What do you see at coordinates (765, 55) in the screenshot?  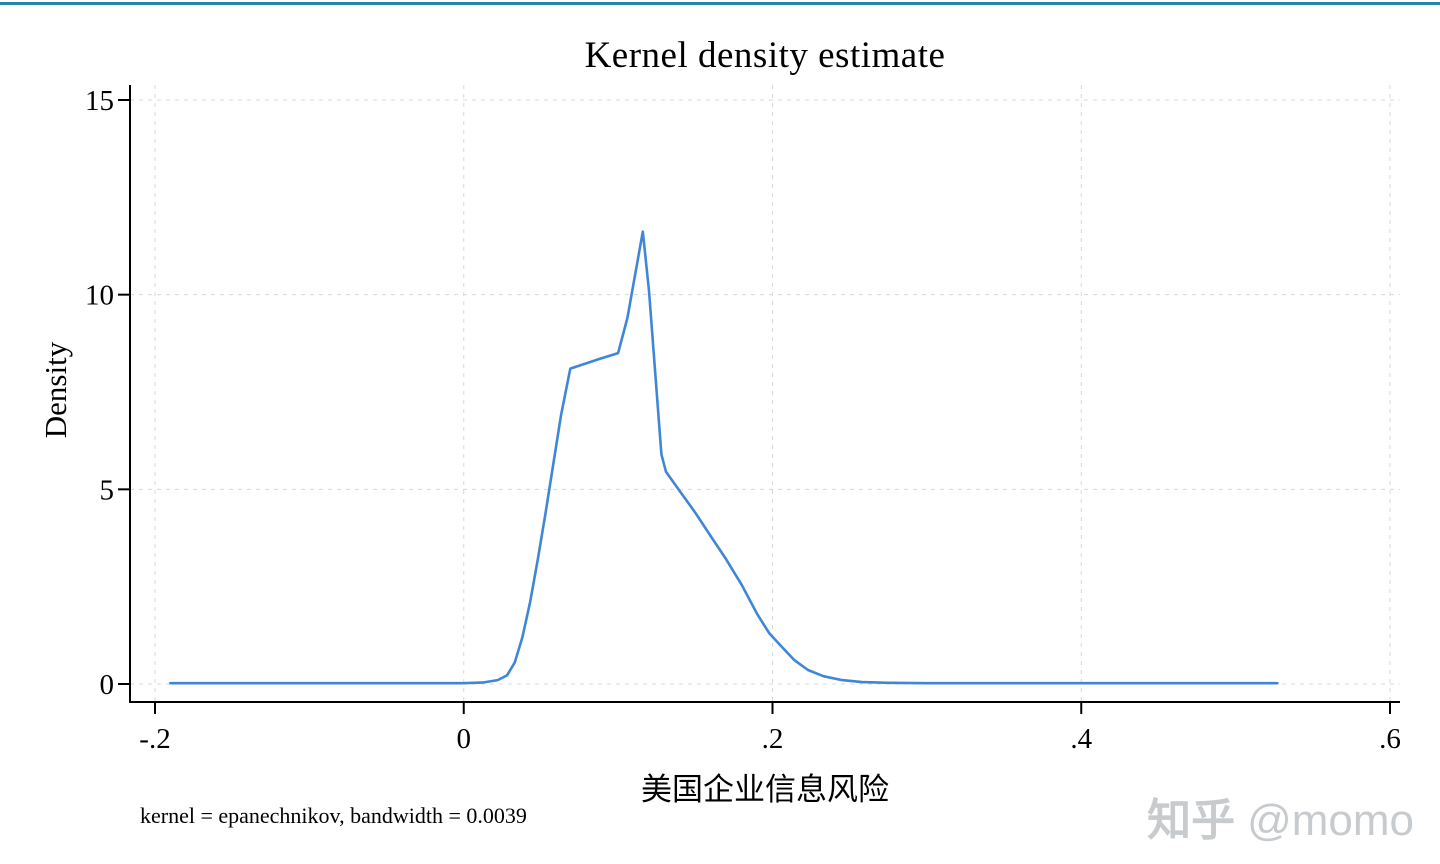 I see `chart-title: Kernel density estimate` at bounding box center [765, 55].